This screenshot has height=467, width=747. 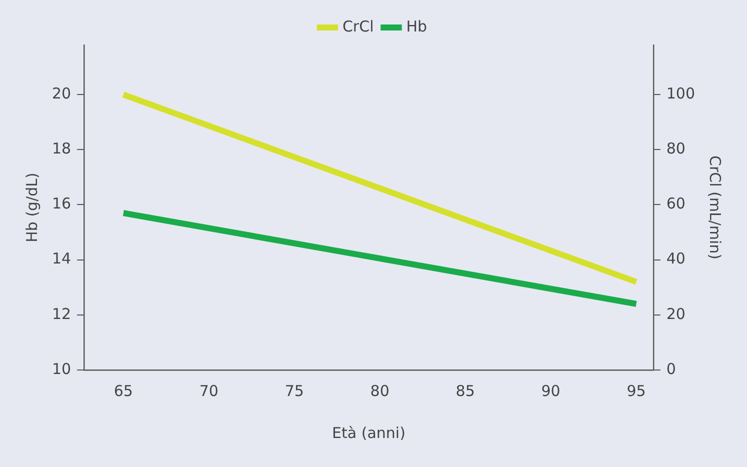 I want to click on x-tick-label: 80, so click(x=380, y=391).